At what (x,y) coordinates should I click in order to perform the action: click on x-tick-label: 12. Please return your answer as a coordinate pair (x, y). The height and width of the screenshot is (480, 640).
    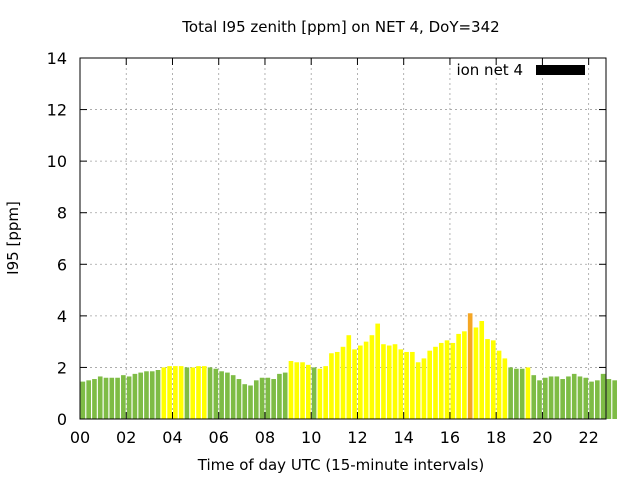
    Looking at the image, I should click on (357, 437).